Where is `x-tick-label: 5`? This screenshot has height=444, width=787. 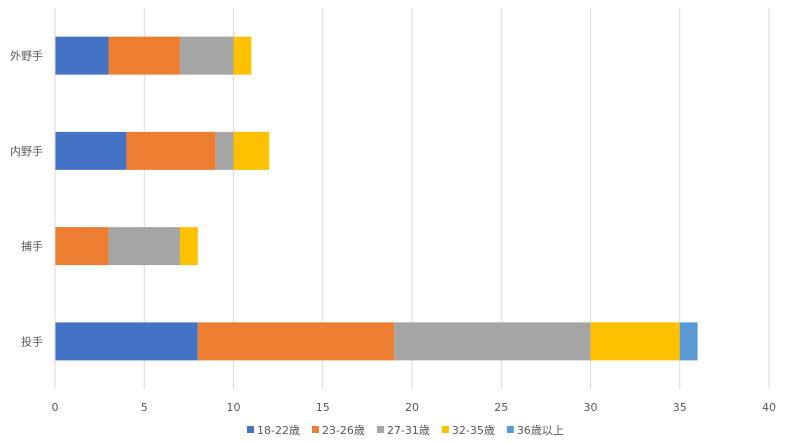 x-tick-label: 5 is located at coordinates (144, 407).